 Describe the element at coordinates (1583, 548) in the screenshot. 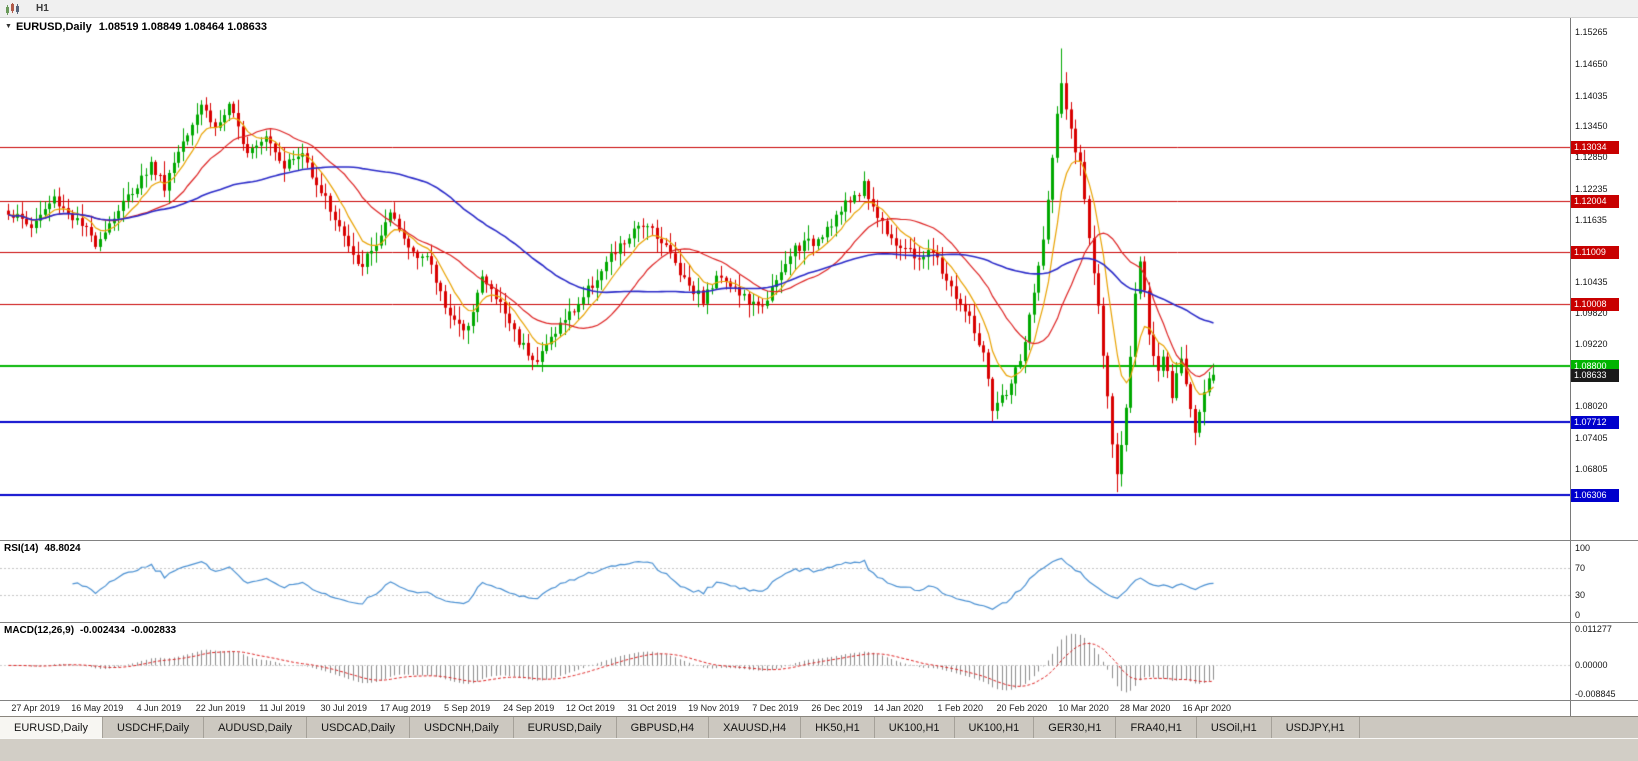

I see `rsi-axis-label: 100` at that location.